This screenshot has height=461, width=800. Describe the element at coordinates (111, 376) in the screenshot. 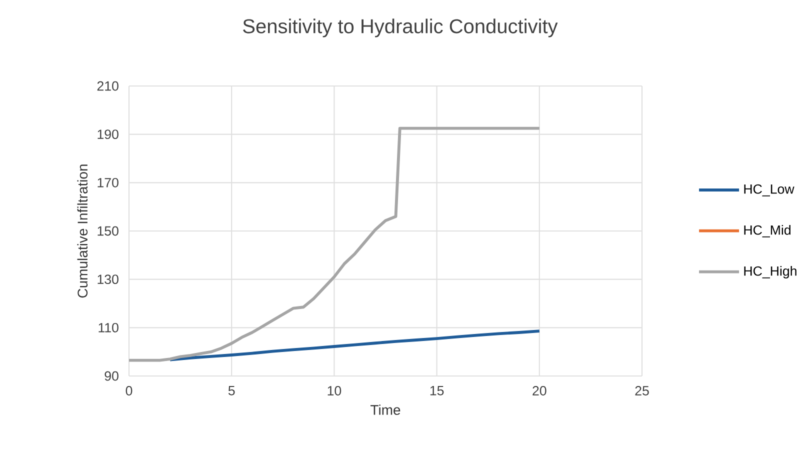

I see `y-tick-label: 90` at that location.